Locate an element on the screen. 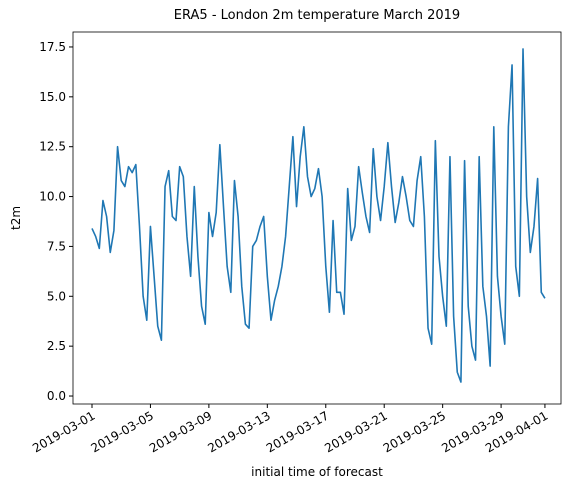 This screenshot has height=491, width=576. y-tick-label: 2.5 is located at coordinates (56, 346).